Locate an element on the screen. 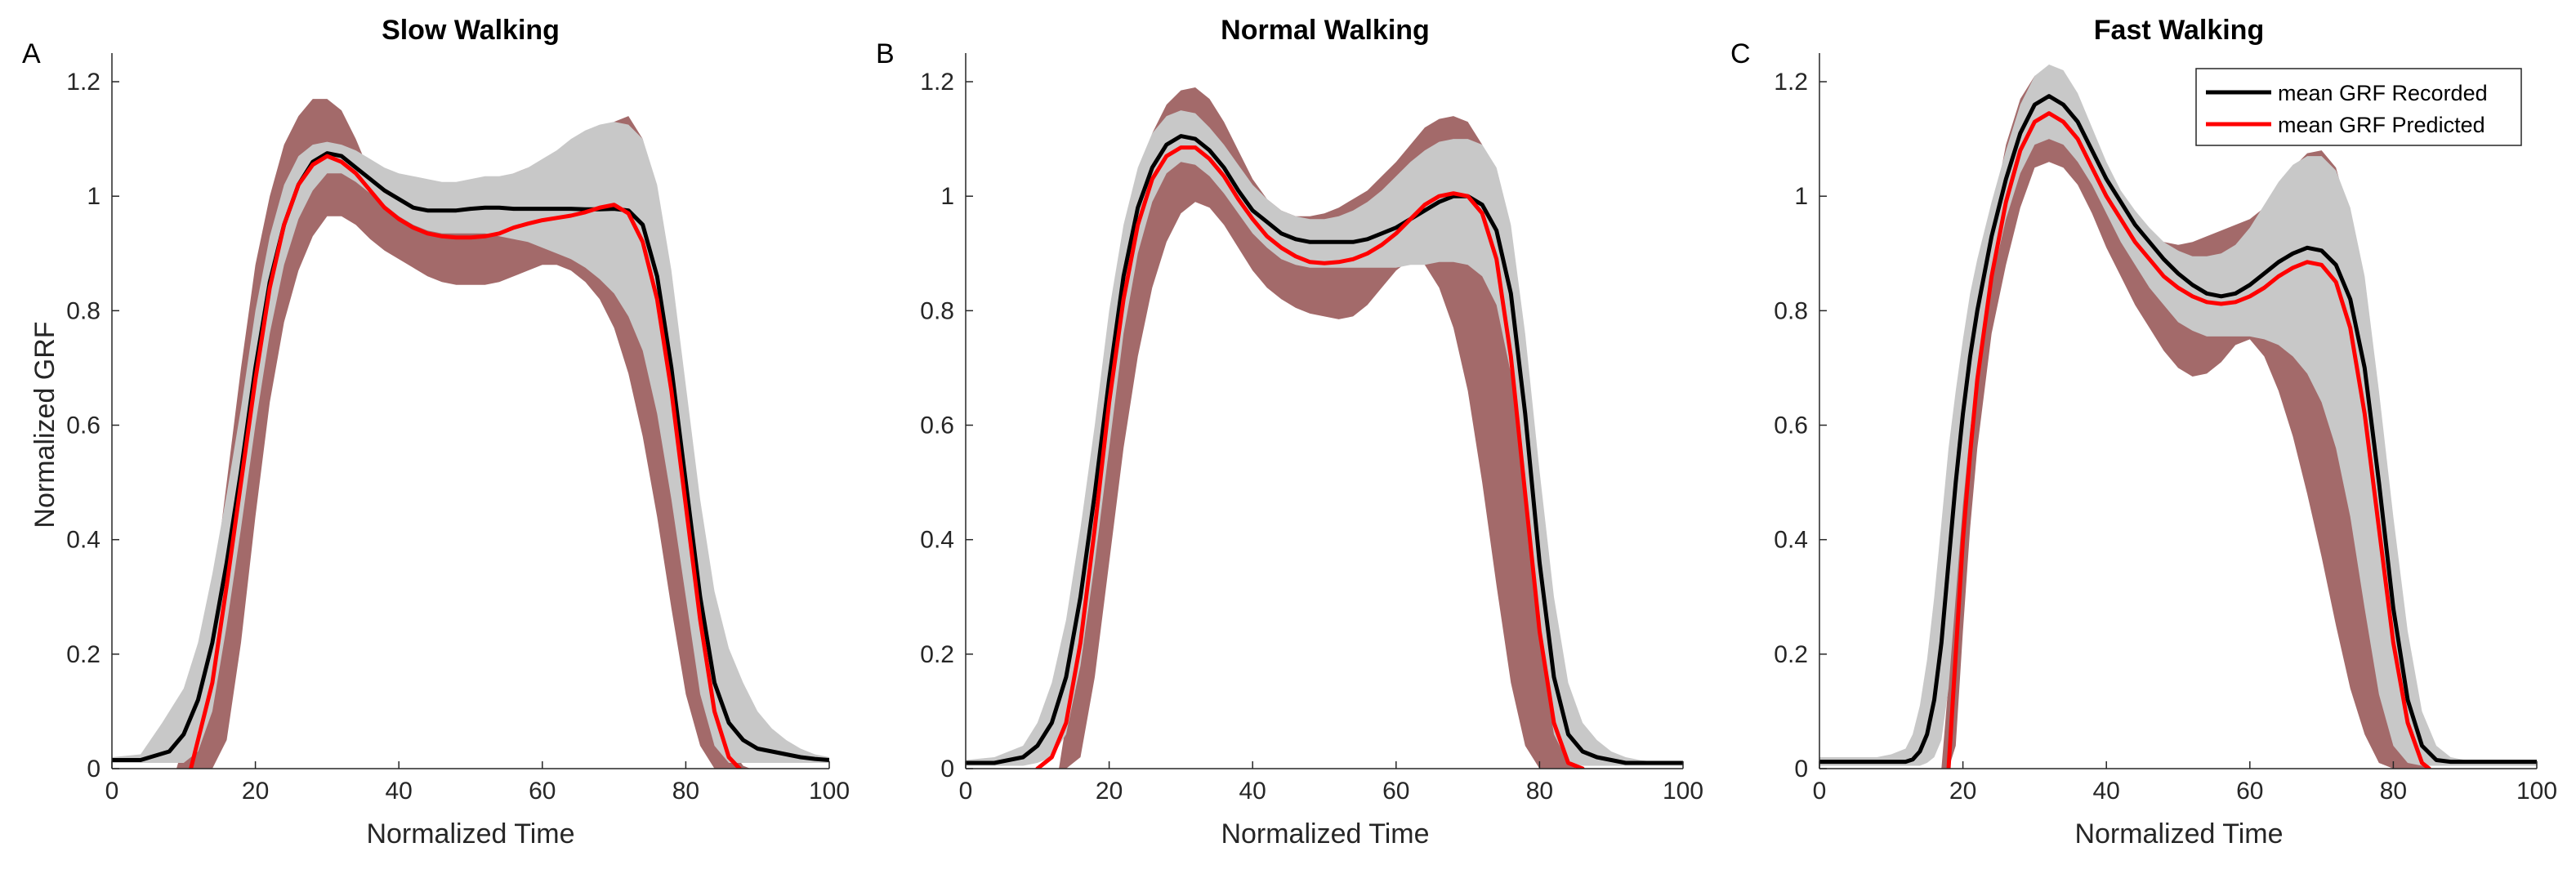 The width and height of the screenshot is (2576, 874). legend-label-predicted: mean GRF Predicted is located at coordinates (2381, 125).